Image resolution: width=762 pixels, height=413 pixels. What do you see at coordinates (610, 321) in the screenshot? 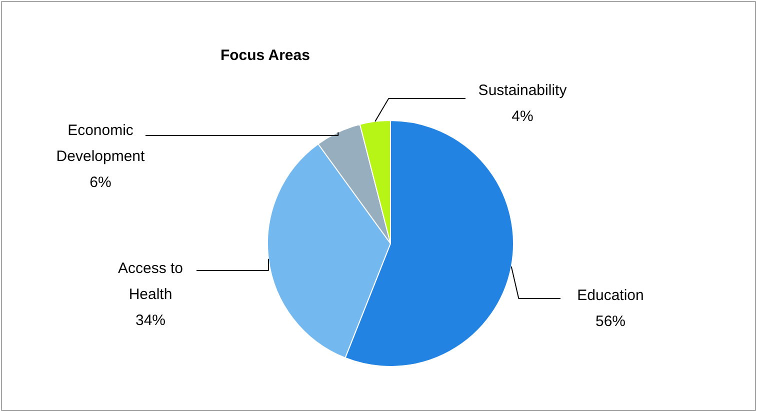
I see `data-label: 56%` at bounding box center [610, 321].